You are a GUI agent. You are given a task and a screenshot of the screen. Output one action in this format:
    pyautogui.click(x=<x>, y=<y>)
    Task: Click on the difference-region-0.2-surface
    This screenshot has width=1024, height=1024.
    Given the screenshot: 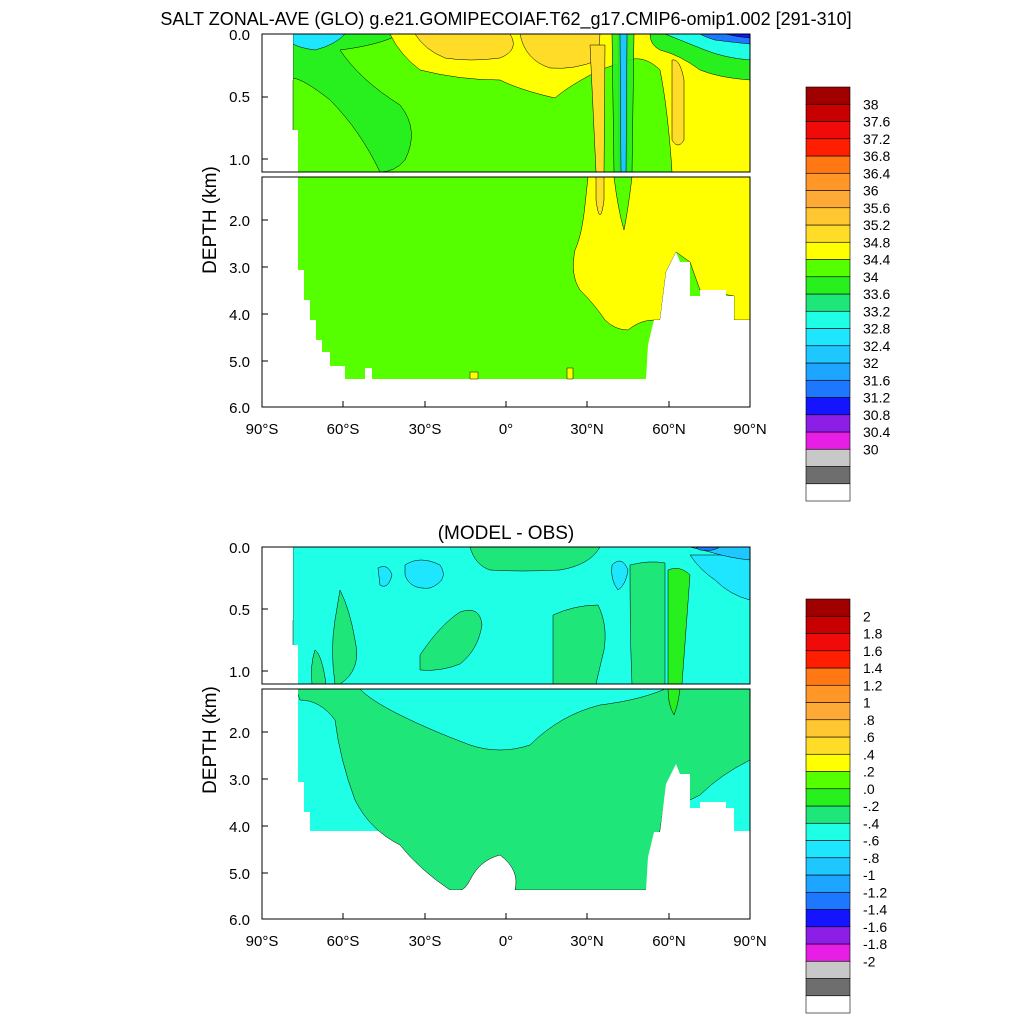 What is the action you would take?
    pyautogui.click(x=535, y=559)
    